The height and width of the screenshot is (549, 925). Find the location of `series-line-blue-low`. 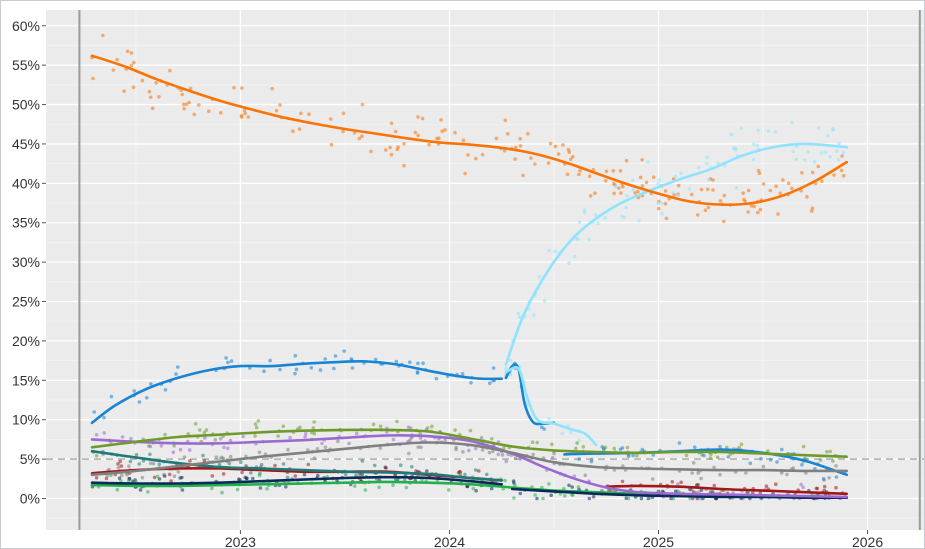

series-line-blue-low is located at coordinates (705, 462).